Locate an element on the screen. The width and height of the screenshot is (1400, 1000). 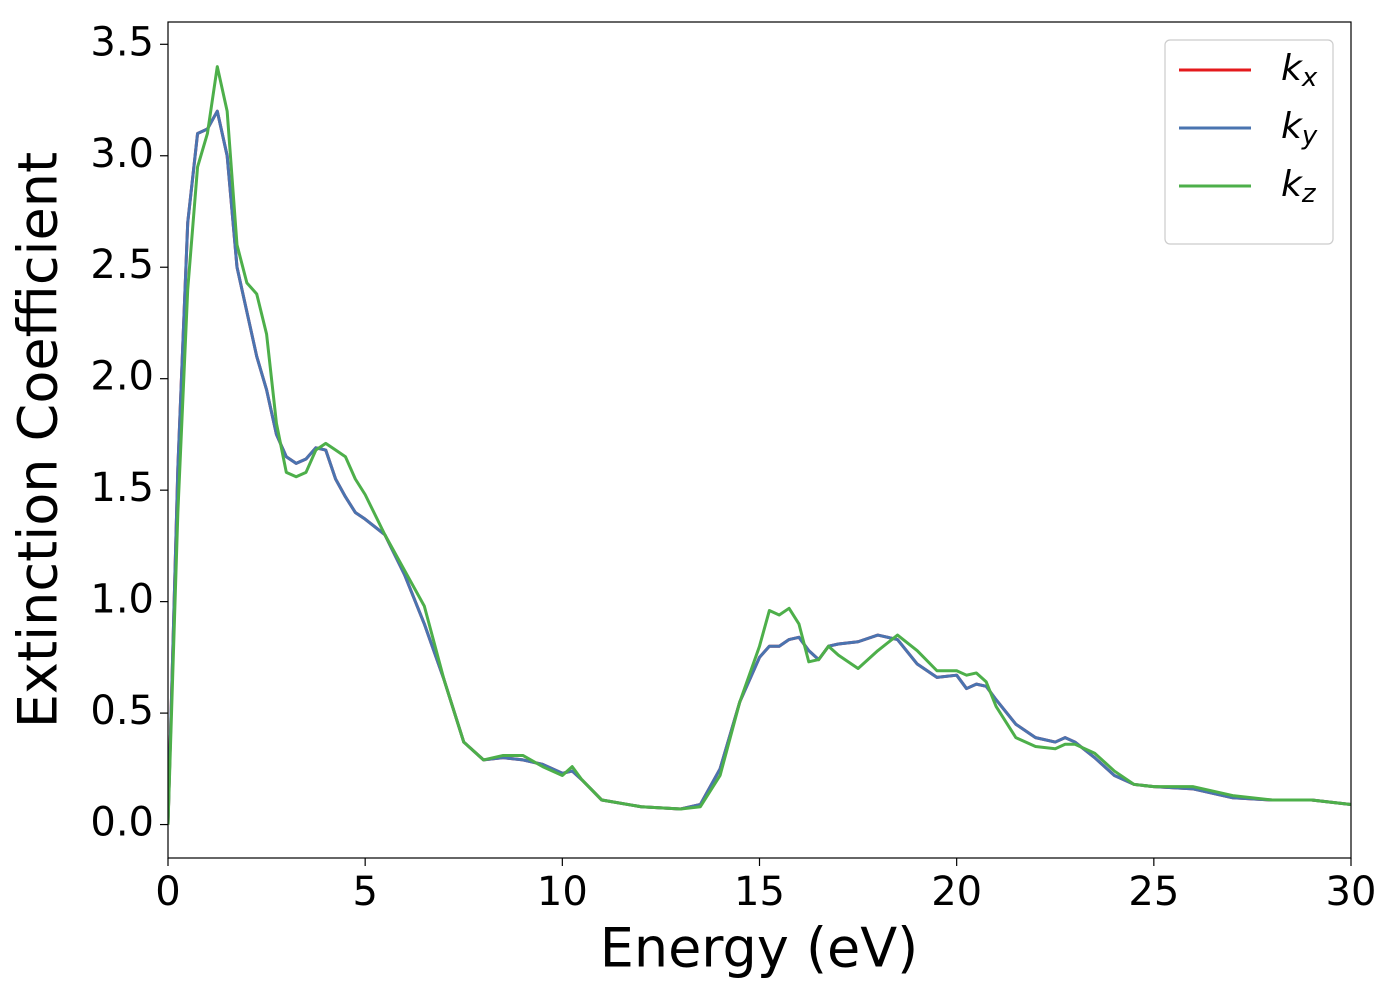
y-tick-label: 3.5 is located at coordinates (122, 42).